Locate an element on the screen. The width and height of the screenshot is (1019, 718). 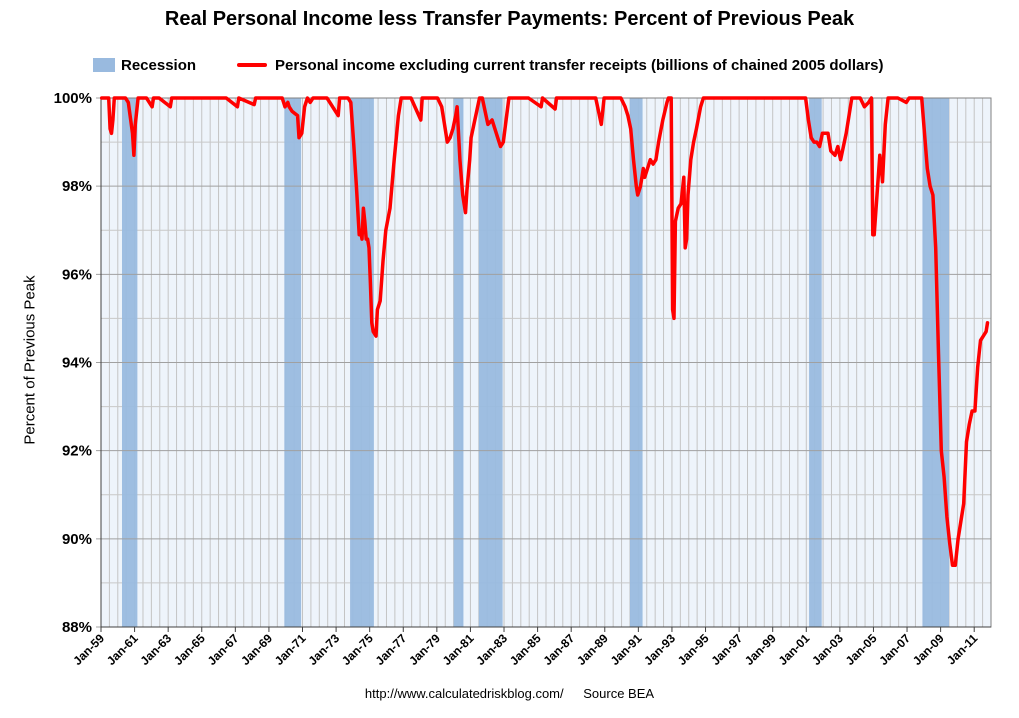
x-tick-label: Jan-95 is located at coordinates (693, 649).